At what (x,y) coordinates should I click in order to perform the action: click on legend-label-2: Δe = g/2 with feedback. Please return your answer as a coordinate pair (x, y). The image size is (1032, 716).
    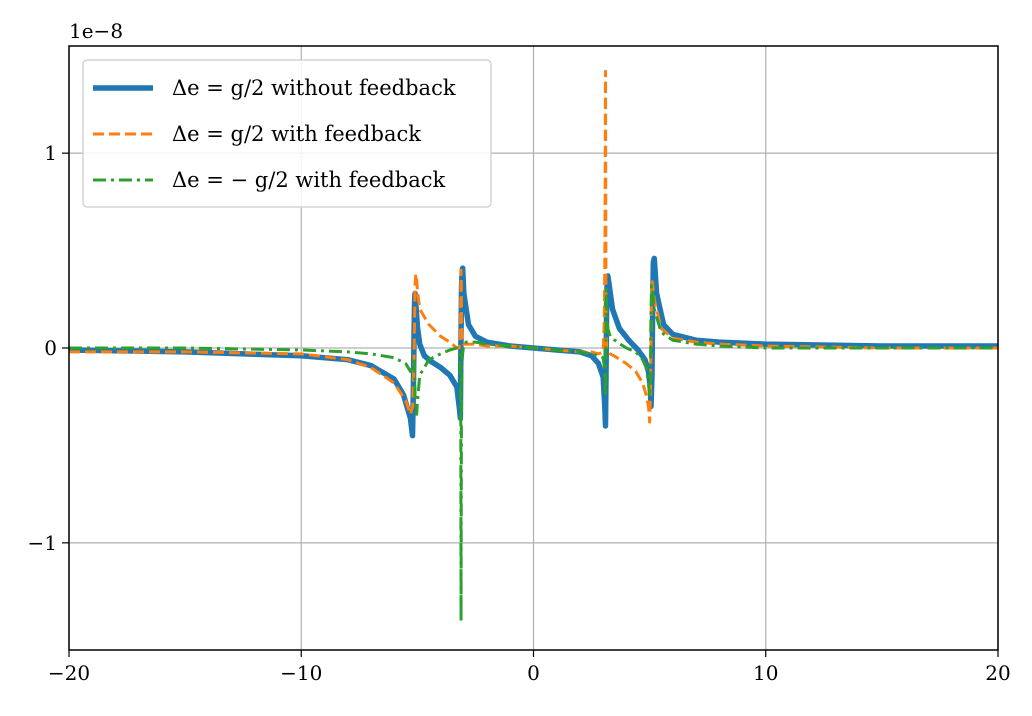
    Looking at the image, I should click on (296, 134).